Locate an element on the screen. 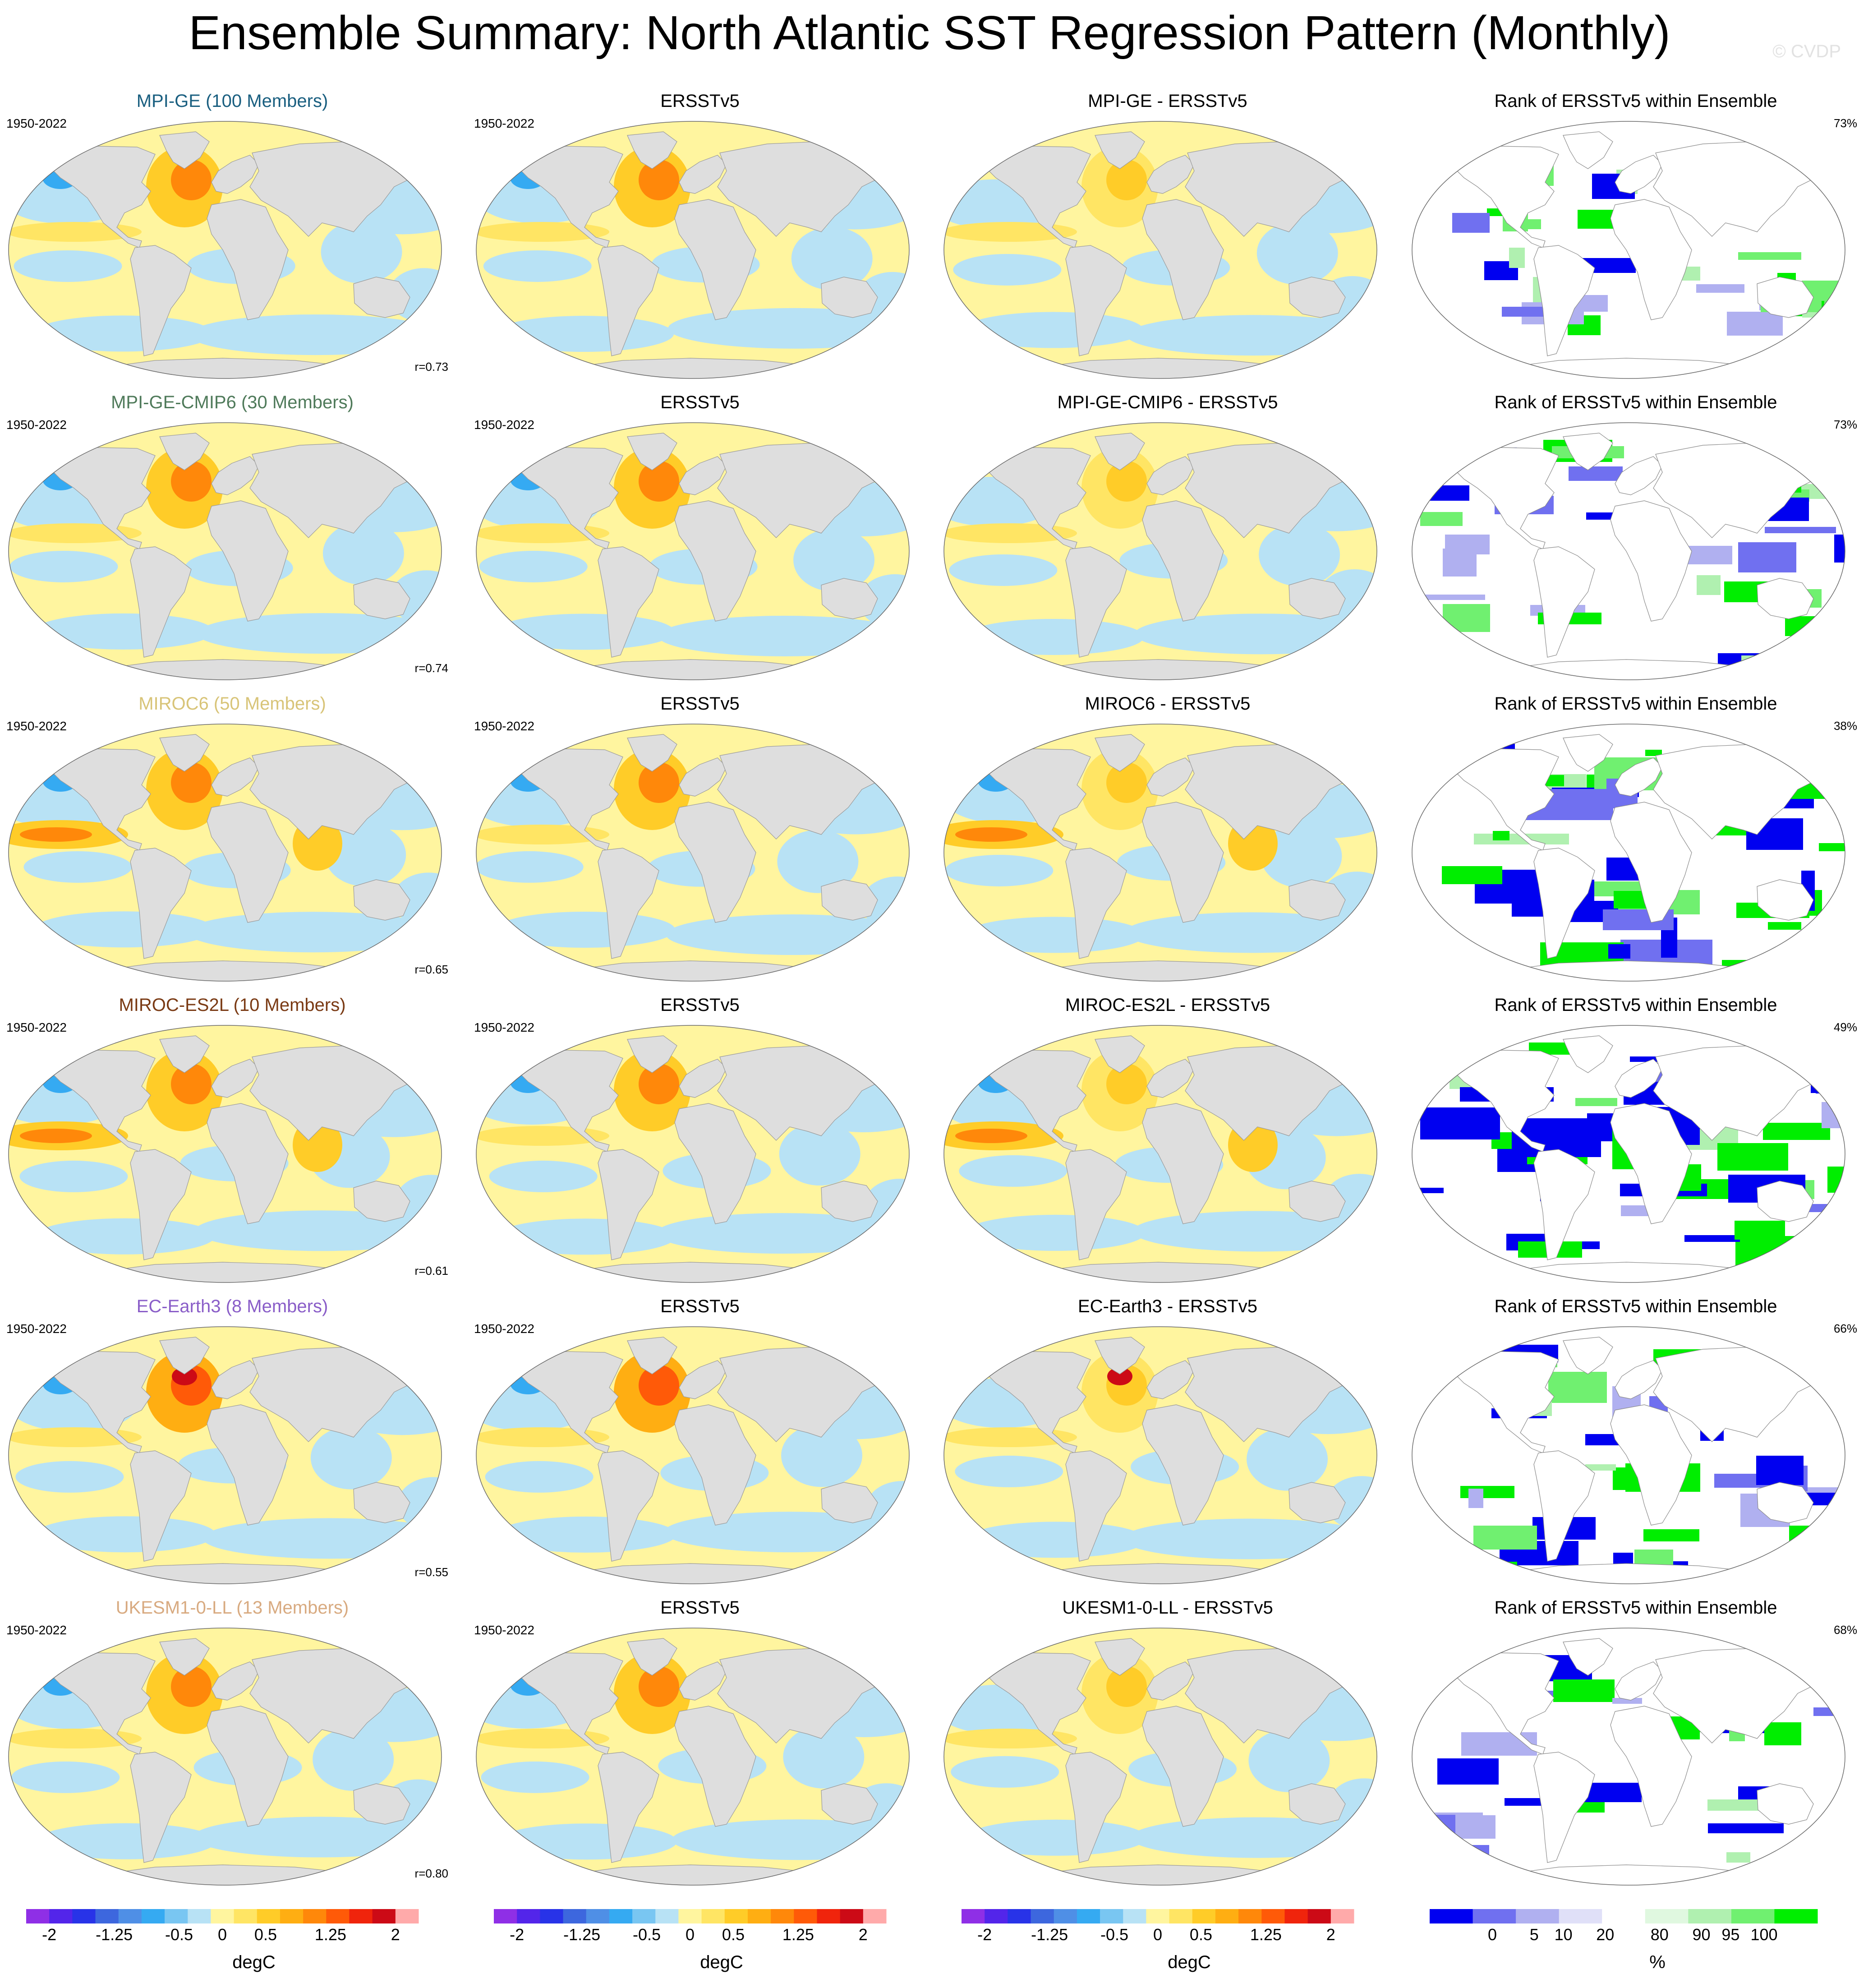  rank-percentage: 66% is located at coordinates (1845, 1328).